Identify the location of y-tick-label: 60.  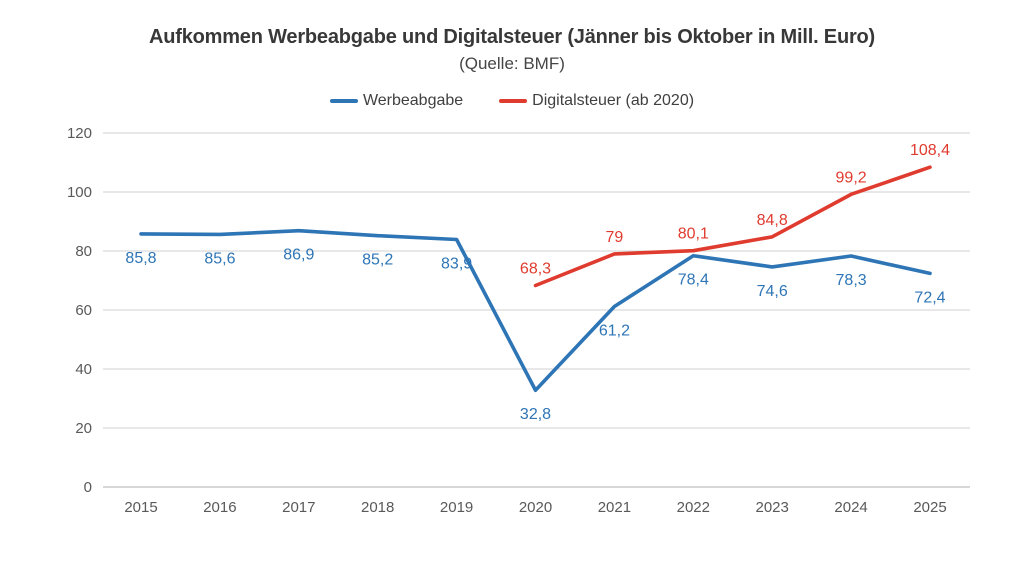
(83, 310).